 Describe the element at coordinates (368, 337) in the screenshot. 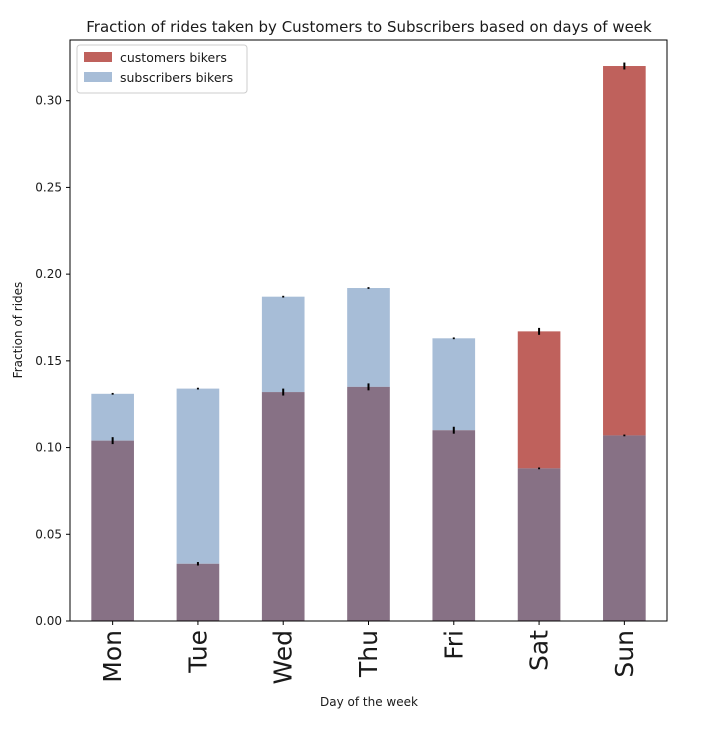

I see `bar-subscribers-bikers-thu` at that location.